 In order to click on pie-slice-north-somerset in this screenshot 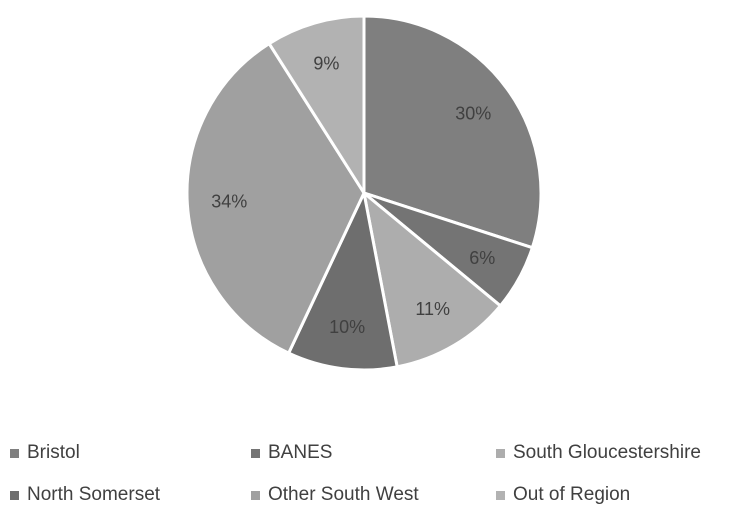, I will do `click(343, 281)`.